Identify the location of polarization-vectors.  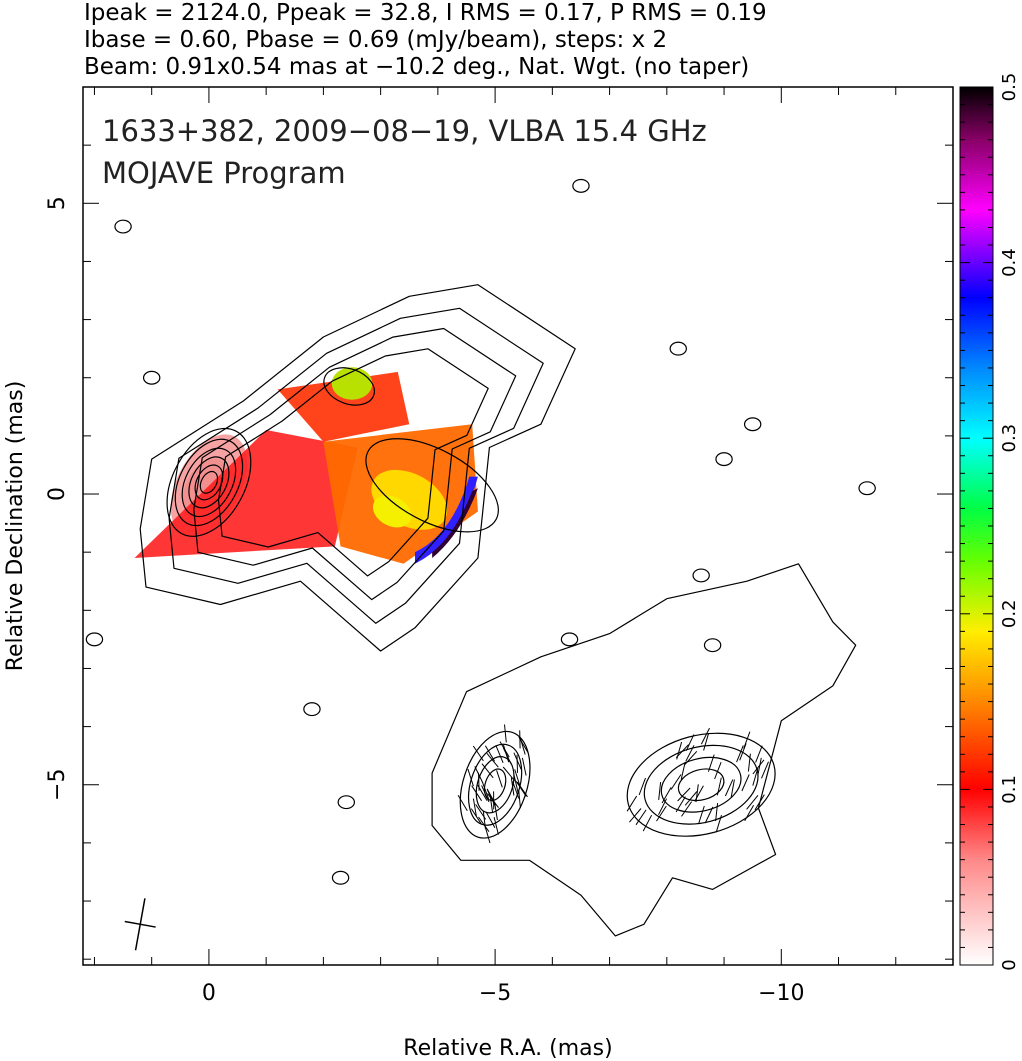
(613, 784).